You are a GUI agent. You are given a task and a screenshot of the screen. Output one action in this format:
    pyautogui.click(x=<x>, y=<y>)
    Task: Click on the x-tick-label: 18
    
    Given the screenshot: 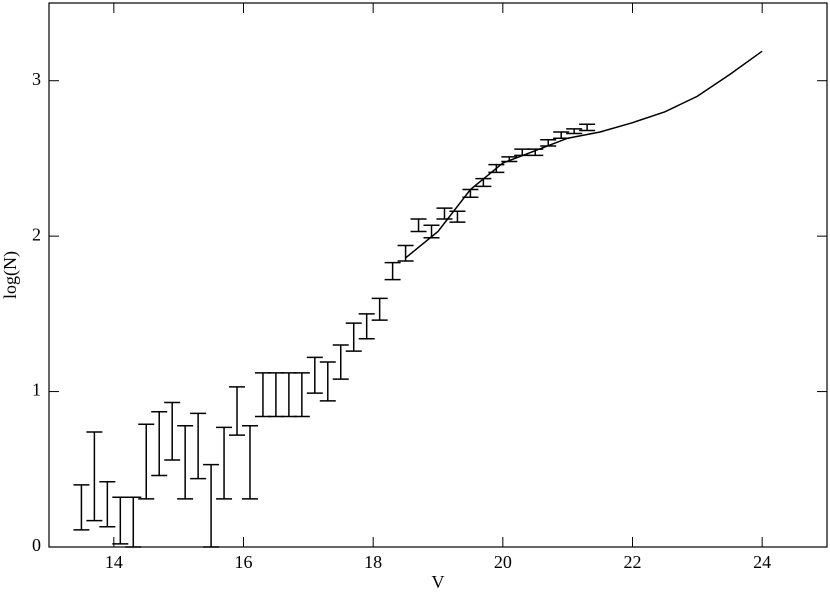 What is the action you would take?
    pyautogui.click(x=373, y=562)
    